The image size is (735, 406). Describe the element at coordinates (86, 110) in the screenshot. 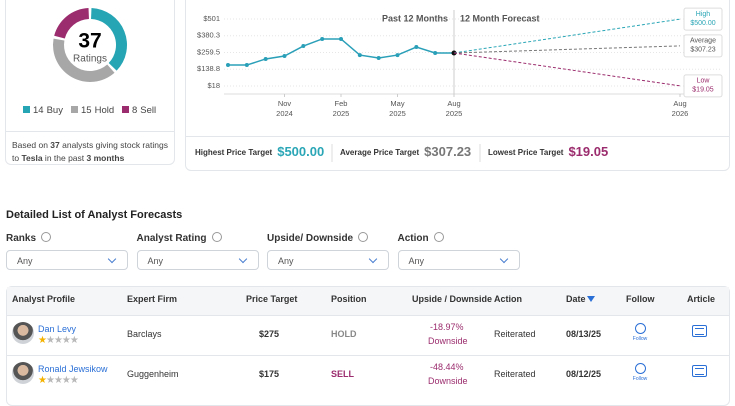

I see `legend-count: 15` at that location.